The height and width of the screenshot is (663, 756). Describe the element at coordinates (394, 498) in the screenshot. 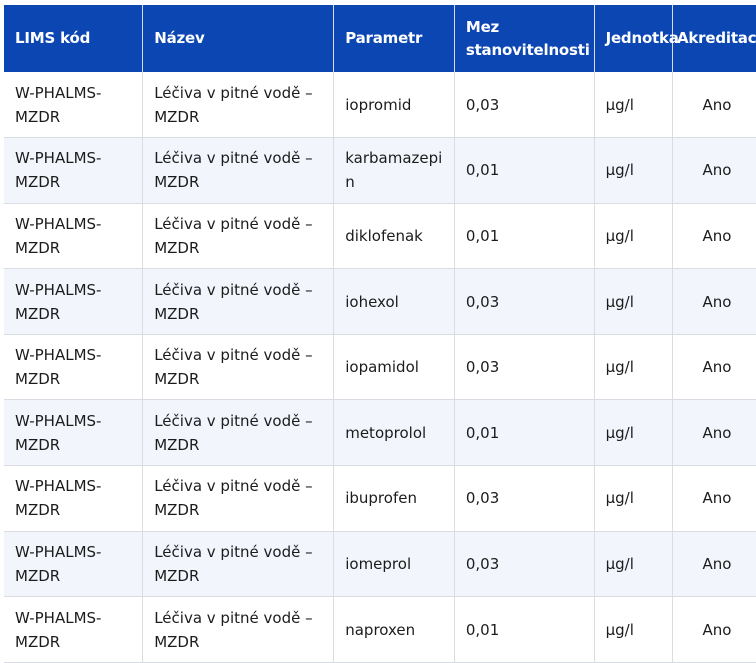

I see `cell-parameter: ibuprofen` at that location.